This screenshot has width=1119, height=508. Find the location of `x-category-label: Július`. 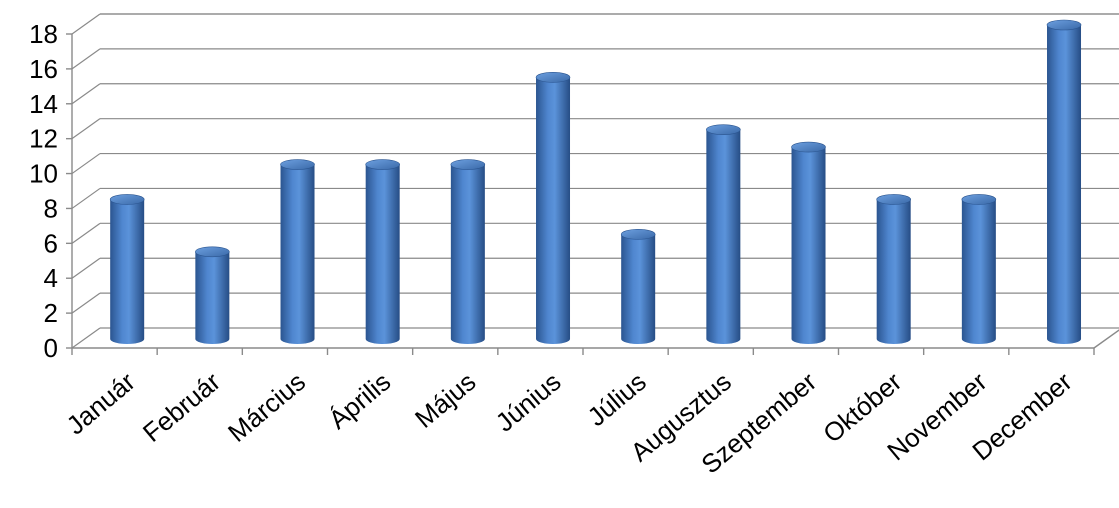

x-category-label: Július is located at coordinates (617, 399).